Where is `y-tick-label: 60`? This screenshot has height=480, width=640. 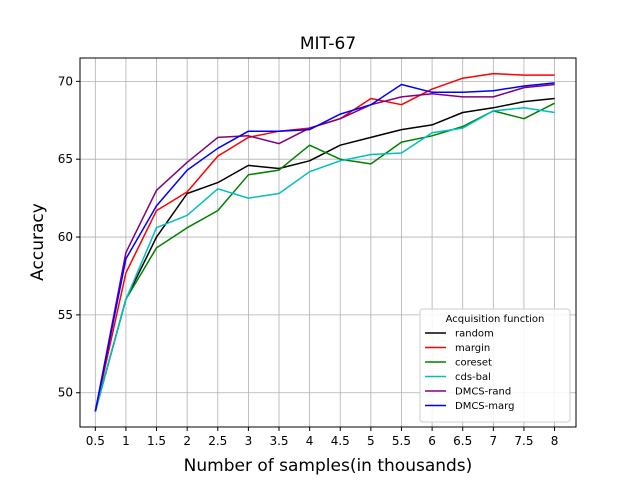
y-tick-label: 60 is located at coordinates (65, 237).